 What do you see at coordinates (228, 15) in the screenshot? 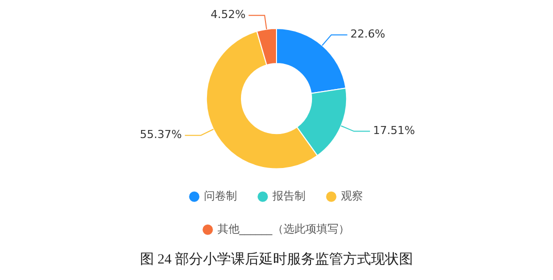
I see `data-label: 4.52%` at bounding box center [228, 15].